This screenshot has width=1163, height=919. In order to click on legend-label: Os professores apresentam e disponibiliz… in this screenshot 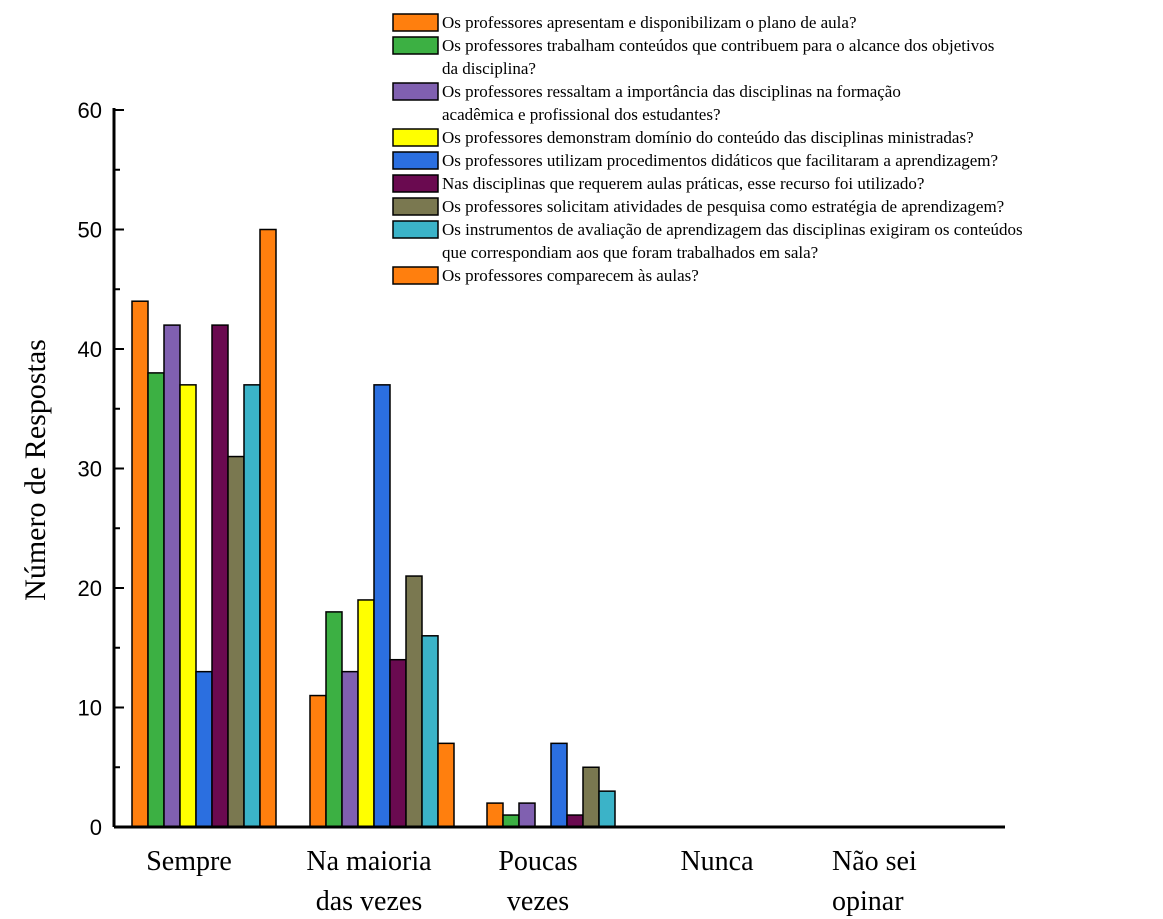, I will do `click(649, 22)`.